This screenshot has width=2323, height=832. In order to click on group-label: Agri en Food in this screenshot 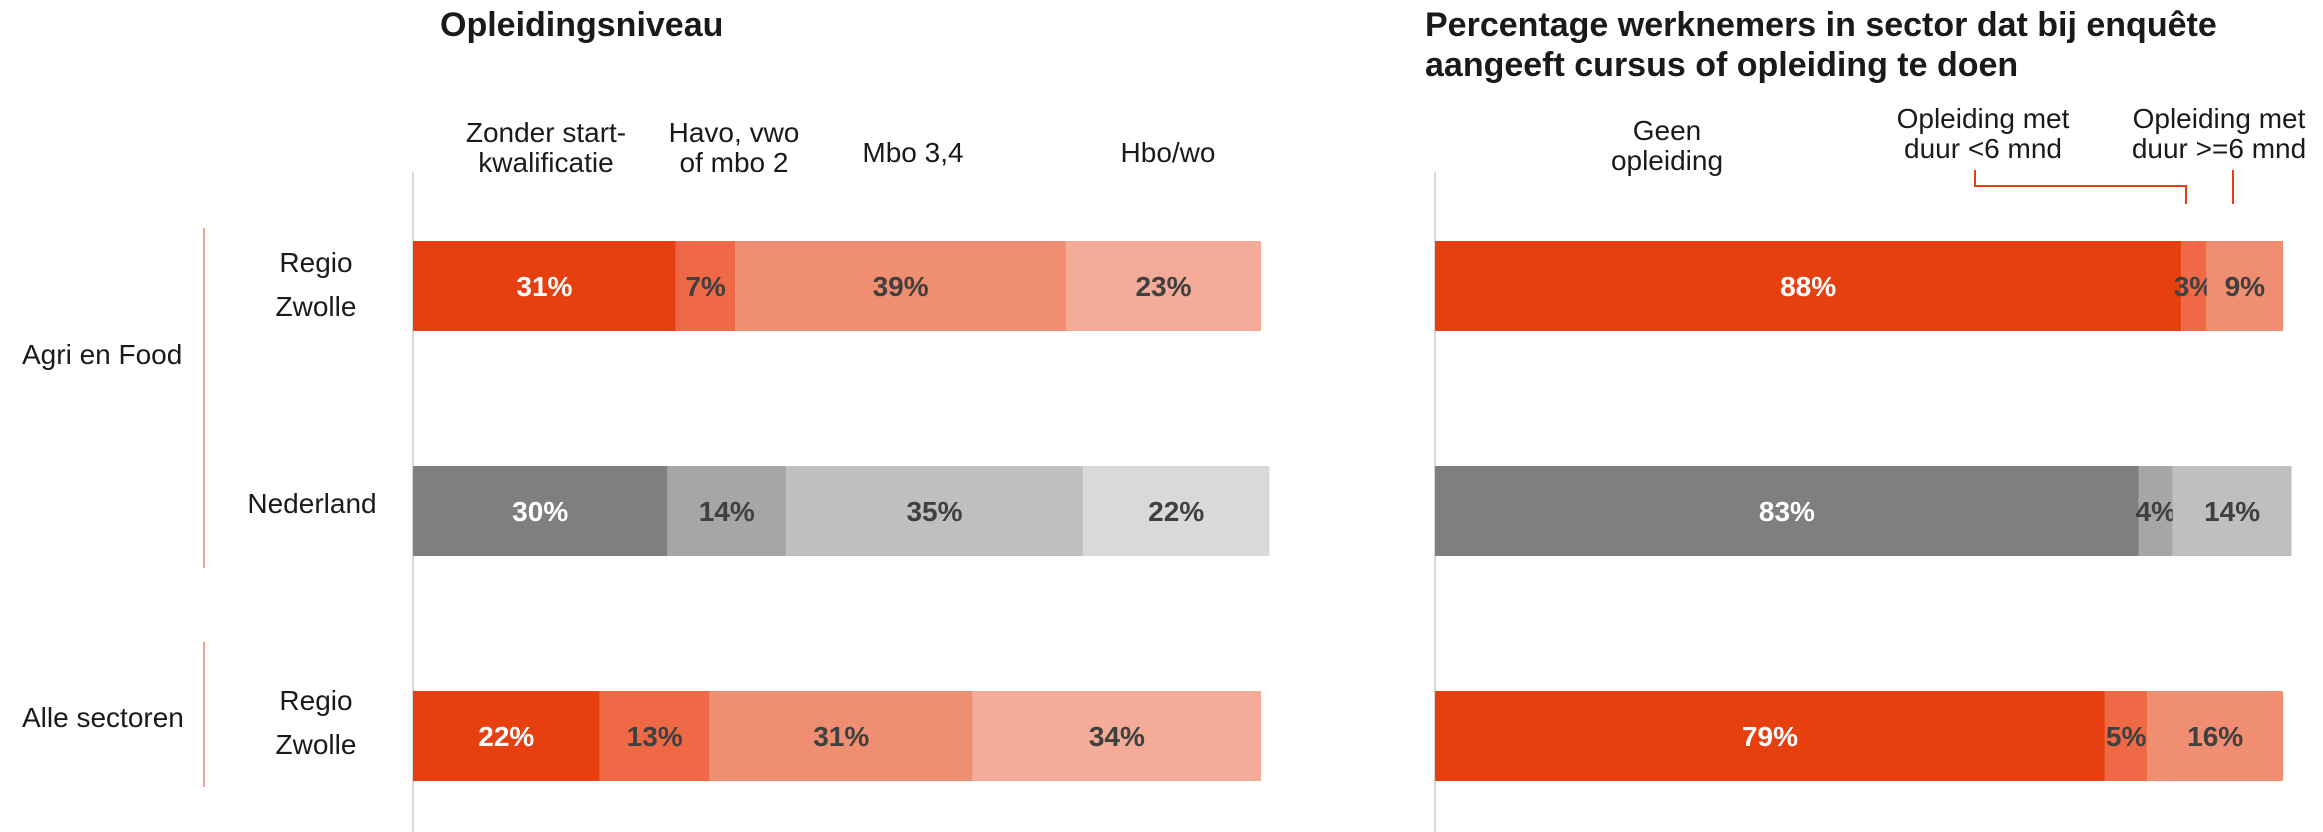, I will do `click(102, 354)`.